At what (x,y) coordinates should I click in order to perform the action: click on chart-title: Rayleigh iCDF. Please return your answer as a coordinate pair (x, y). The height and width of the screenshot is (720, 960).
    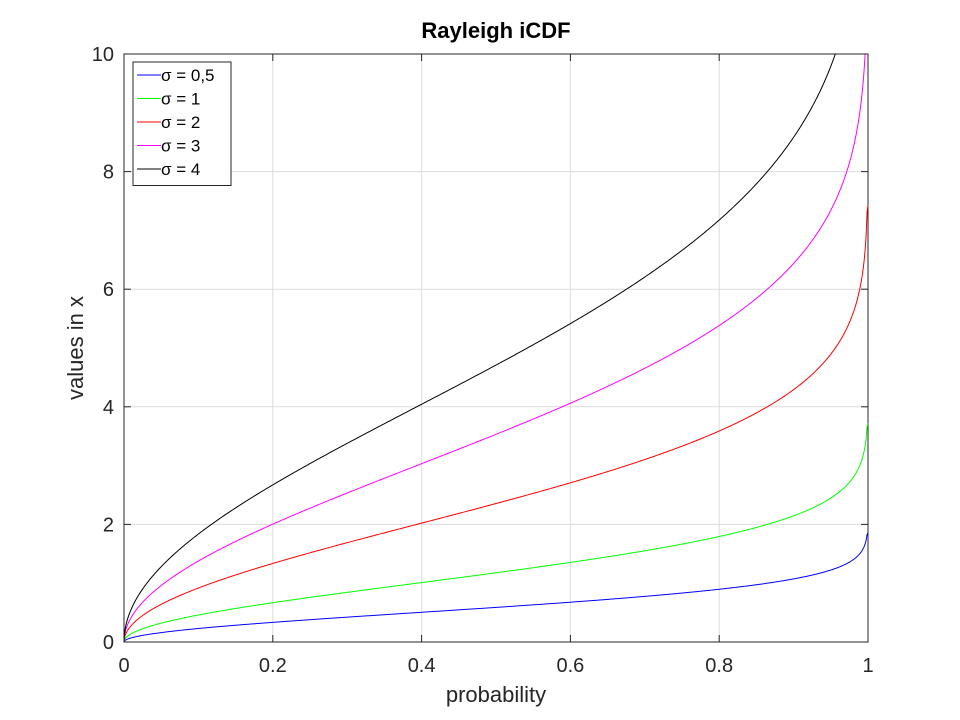
    Looking at the image, I should click on (495, 30).